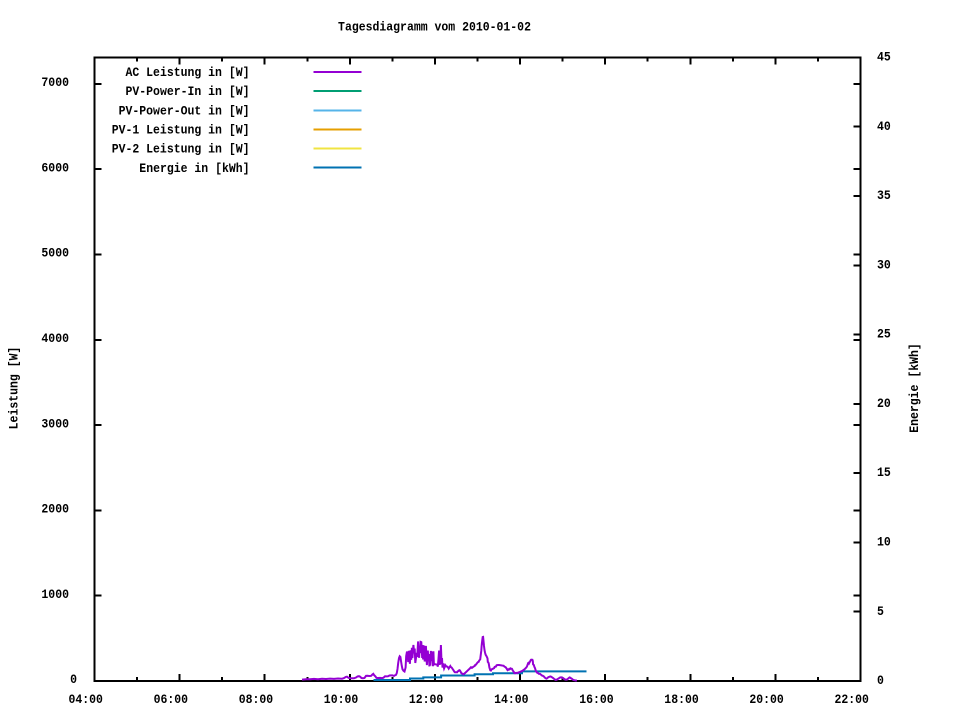 Image resolution: width=960 pixels, height=720 pixels. What do you see at coordinates (188, 72) in the screenshot?
I see `svg-text: AC Leistung in [W]` at bounding box center [188, 72].